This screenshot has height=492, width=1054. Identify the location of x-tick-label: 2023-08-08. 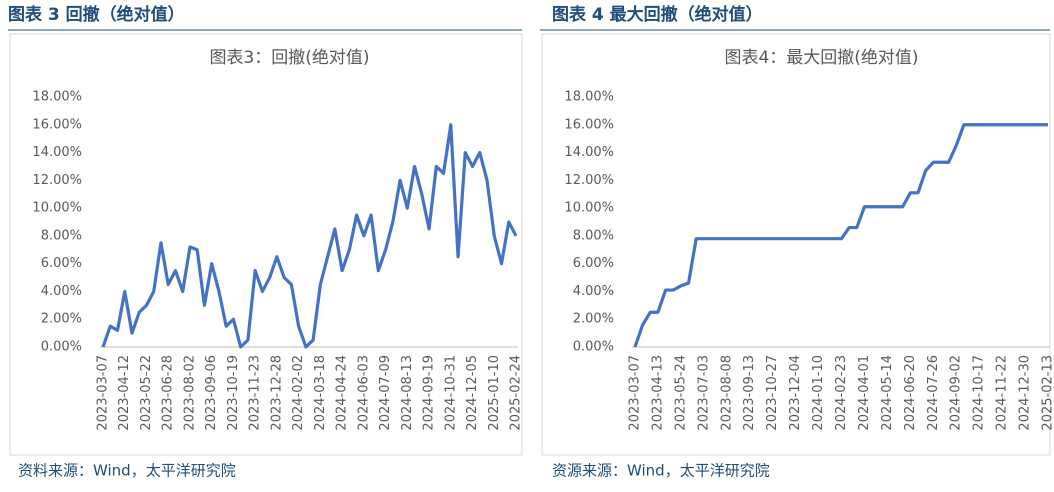
(726, 393).